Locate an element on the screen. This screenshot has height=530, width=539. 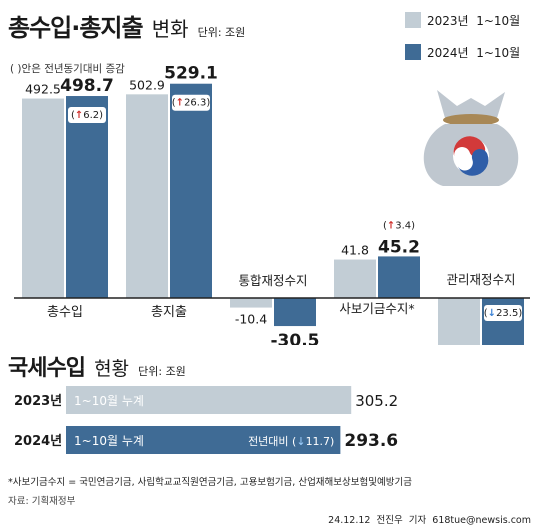
change-part-관리재정수지-0: ( is located at coordinates (486, 313).